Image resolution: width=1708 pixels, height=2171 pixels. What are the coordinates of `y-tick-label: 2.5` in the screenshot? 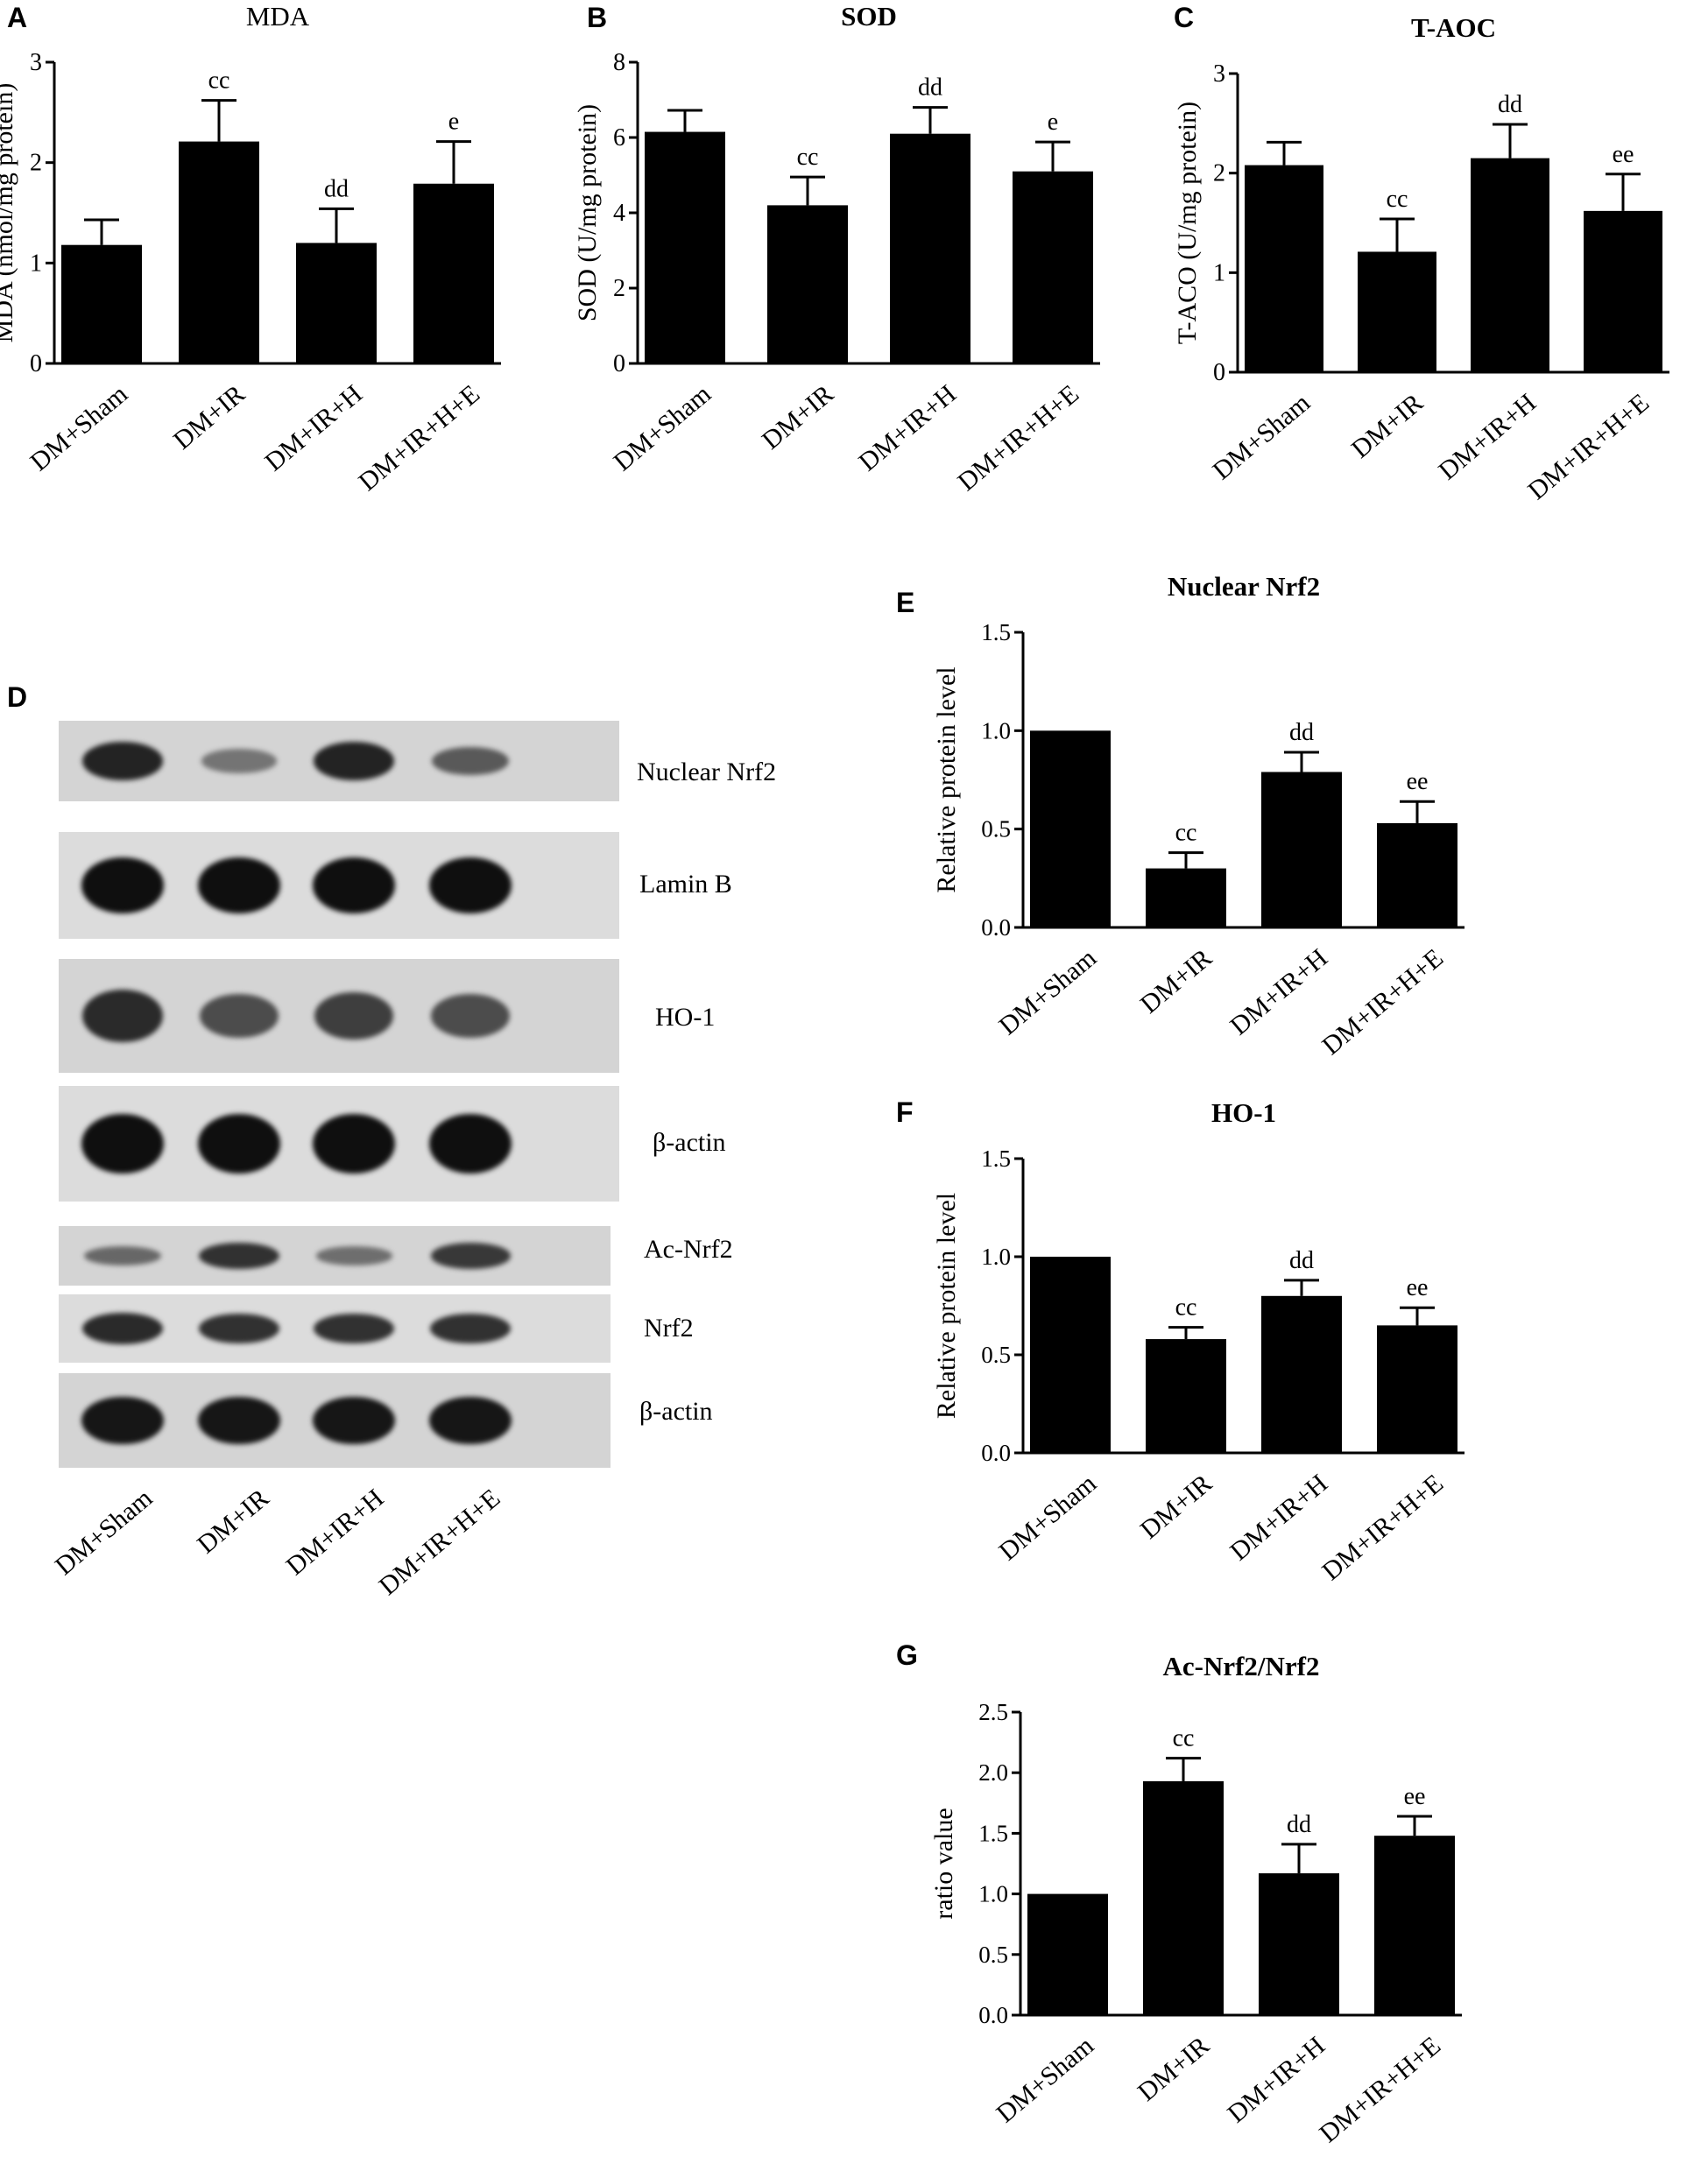 It's located at (993, 1712).